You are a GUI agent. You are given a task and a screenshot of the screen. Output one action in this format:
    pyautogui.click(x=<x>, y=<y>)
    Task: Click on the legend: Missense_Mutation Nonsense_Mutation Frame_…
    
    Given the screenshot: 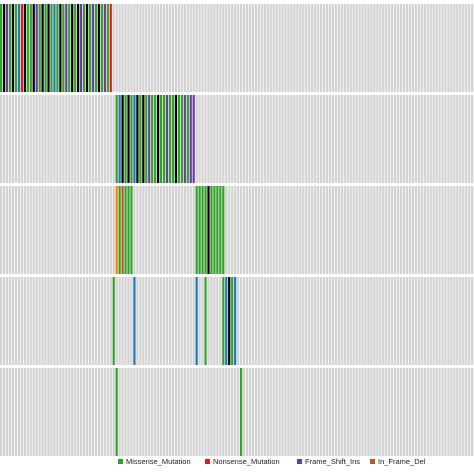 What is the action you would take?
    pyautogui.click(x=272, y=461)
    